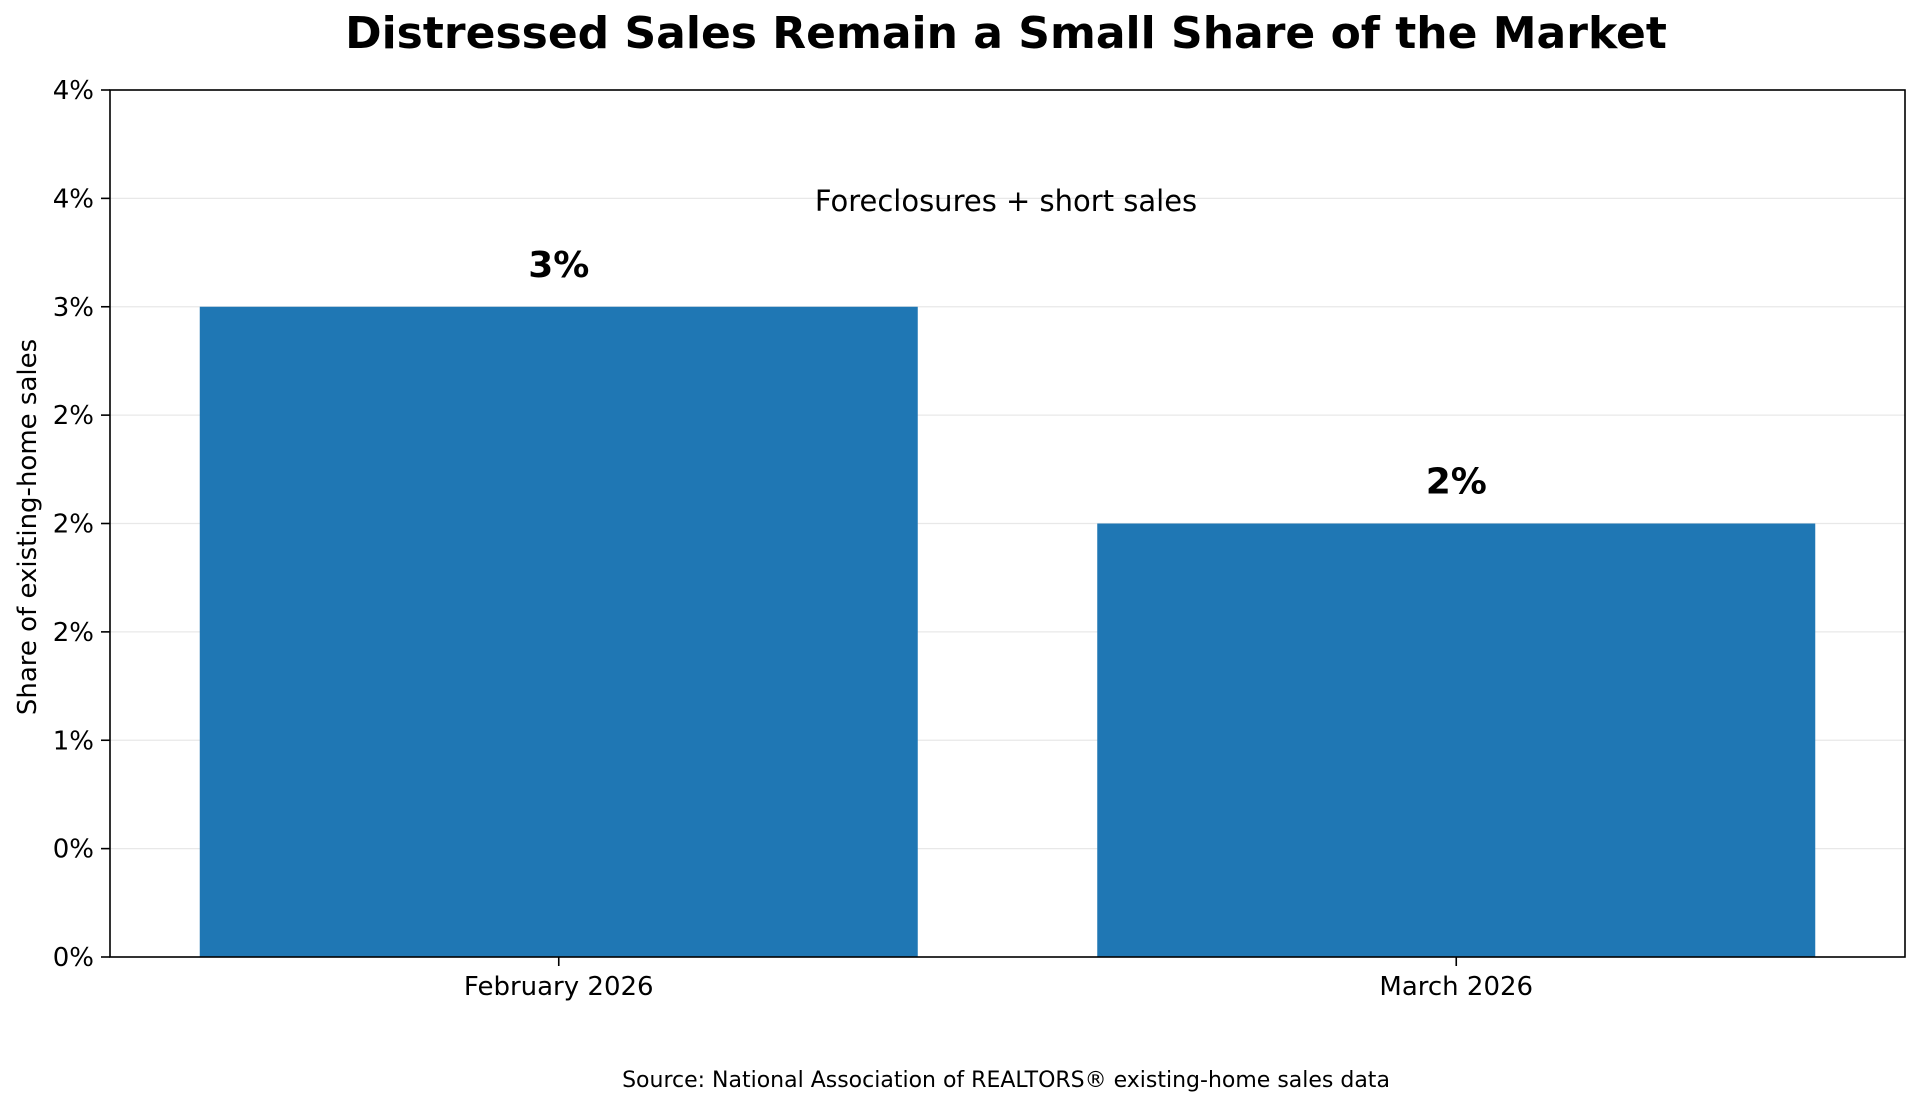 Image resolution: width=1920 pixels, height=1107 pixels. I want to click on x-tick-label: March 2026, so click(1456, 987).